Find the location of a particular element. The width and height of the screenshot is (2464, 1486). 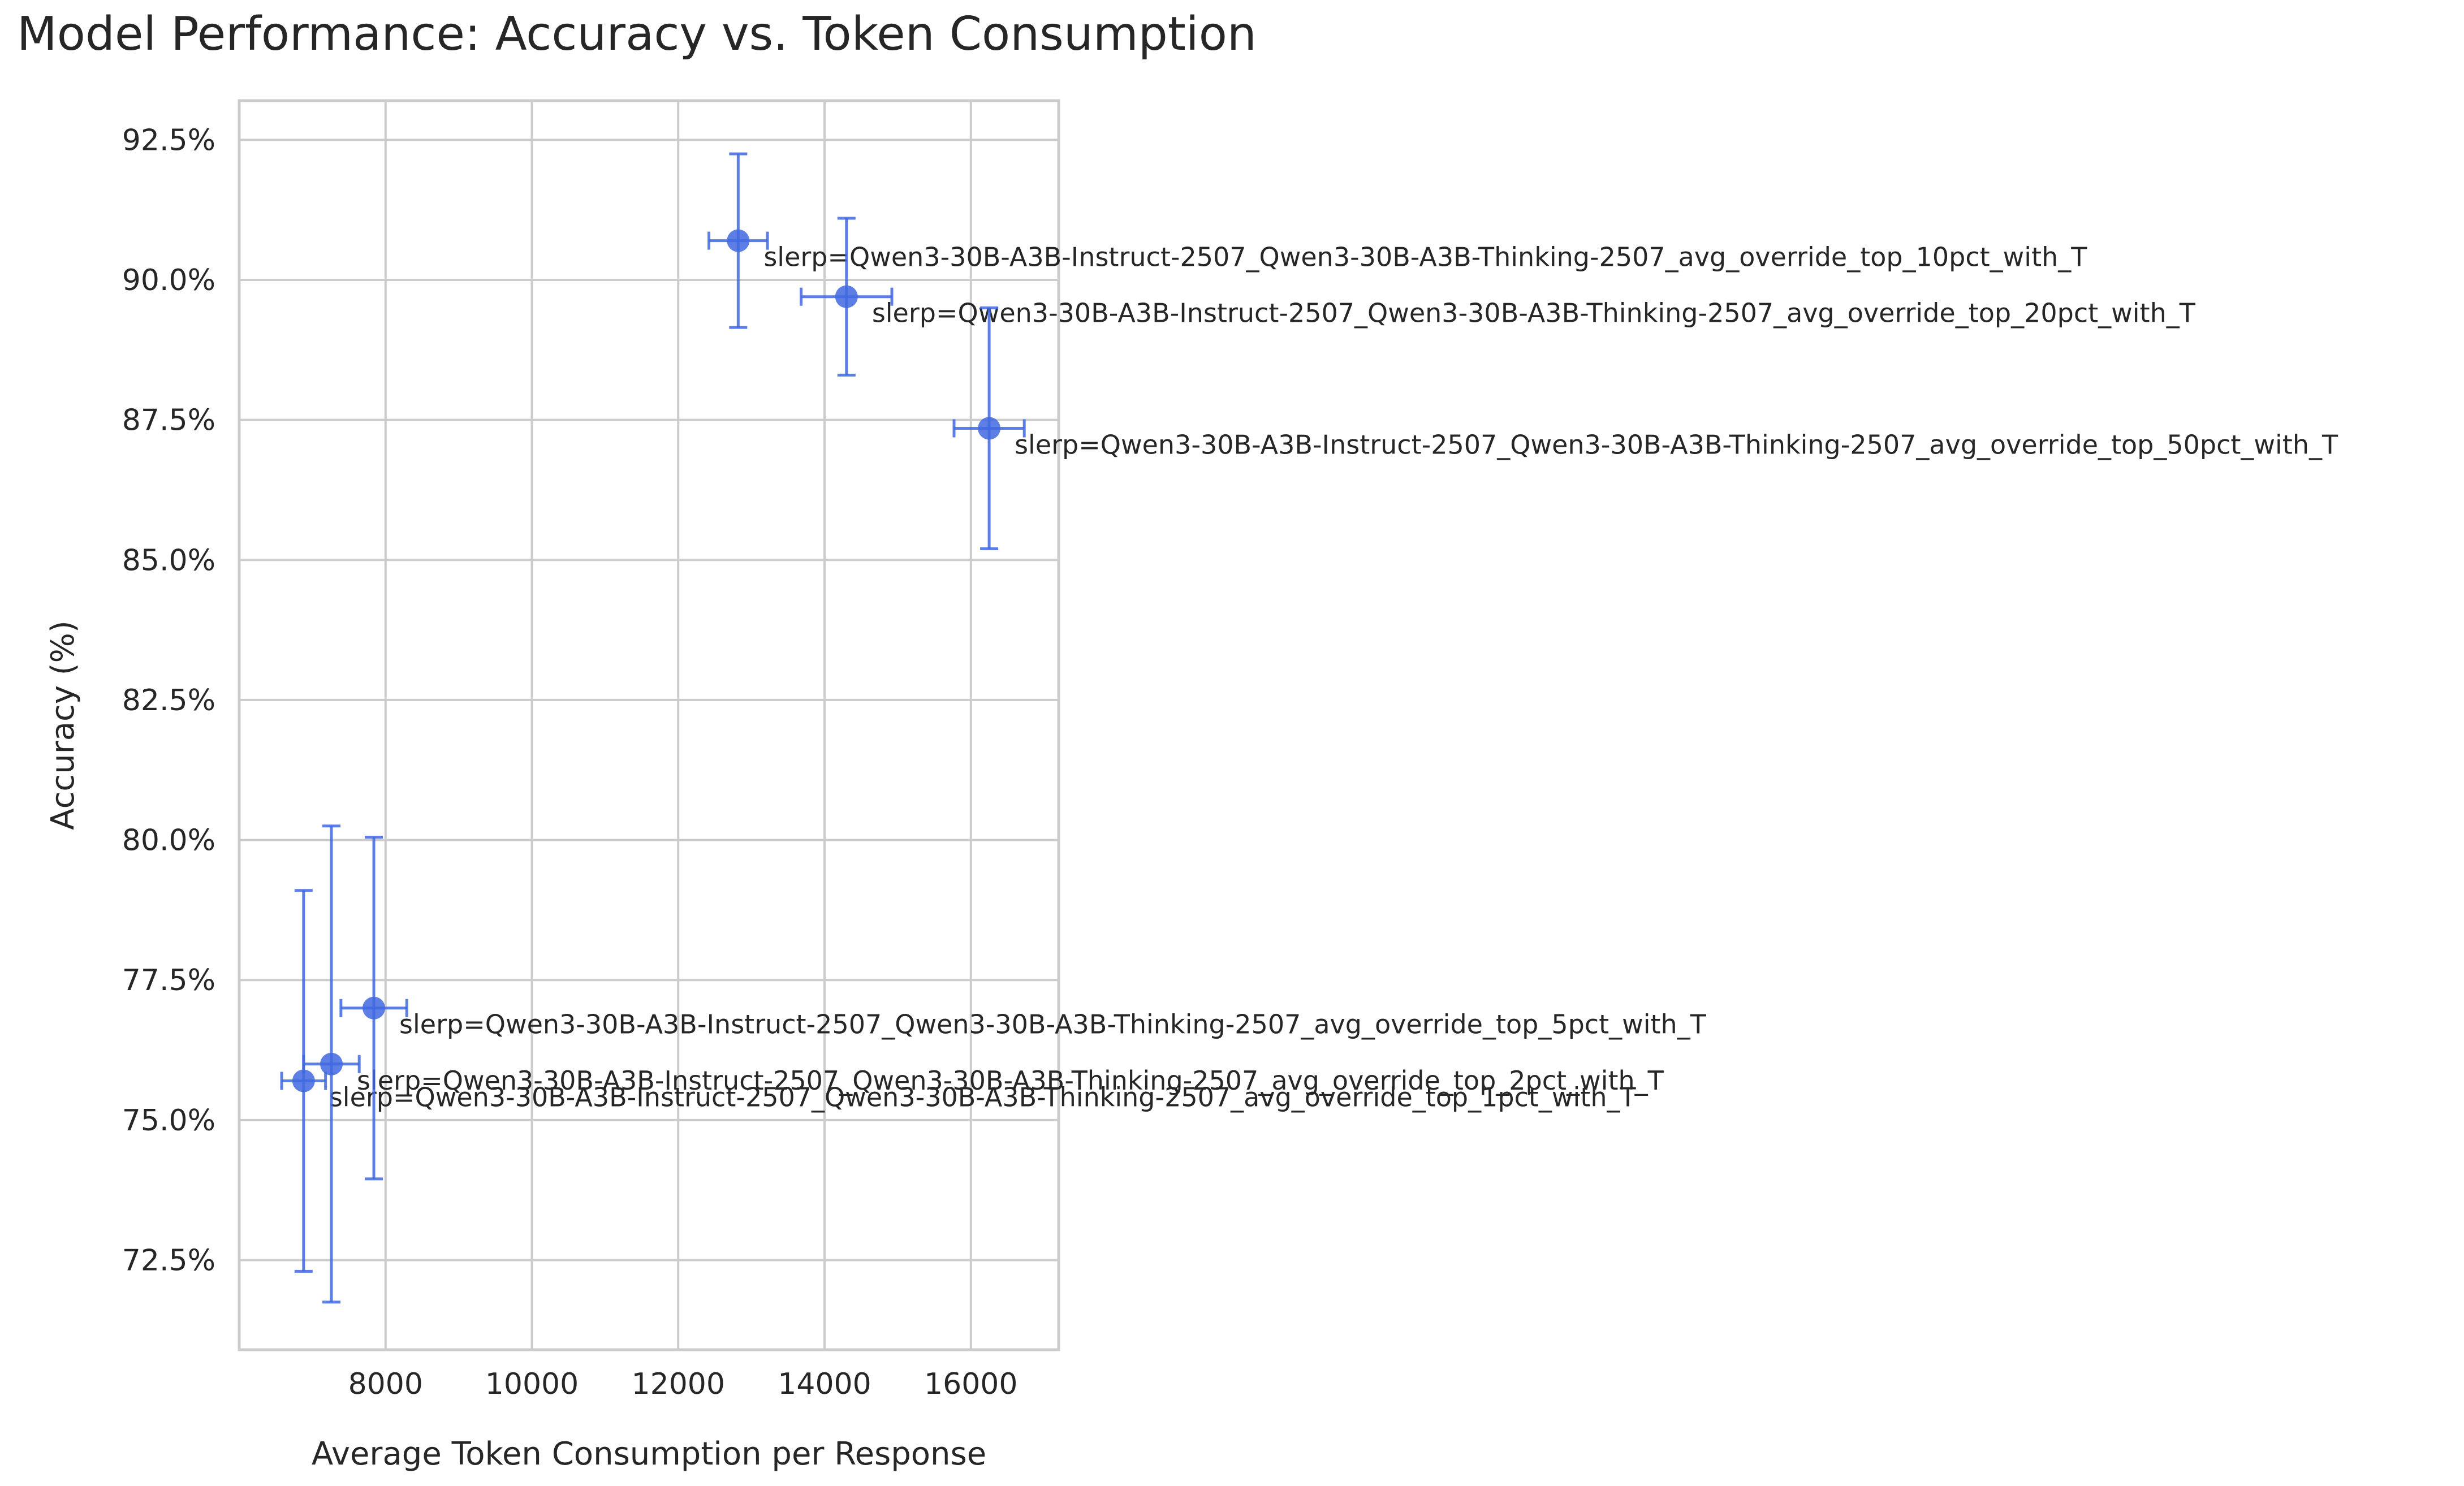

x-axis-label: Average Token Consumption per Response is located at coordinates (649, 1454).